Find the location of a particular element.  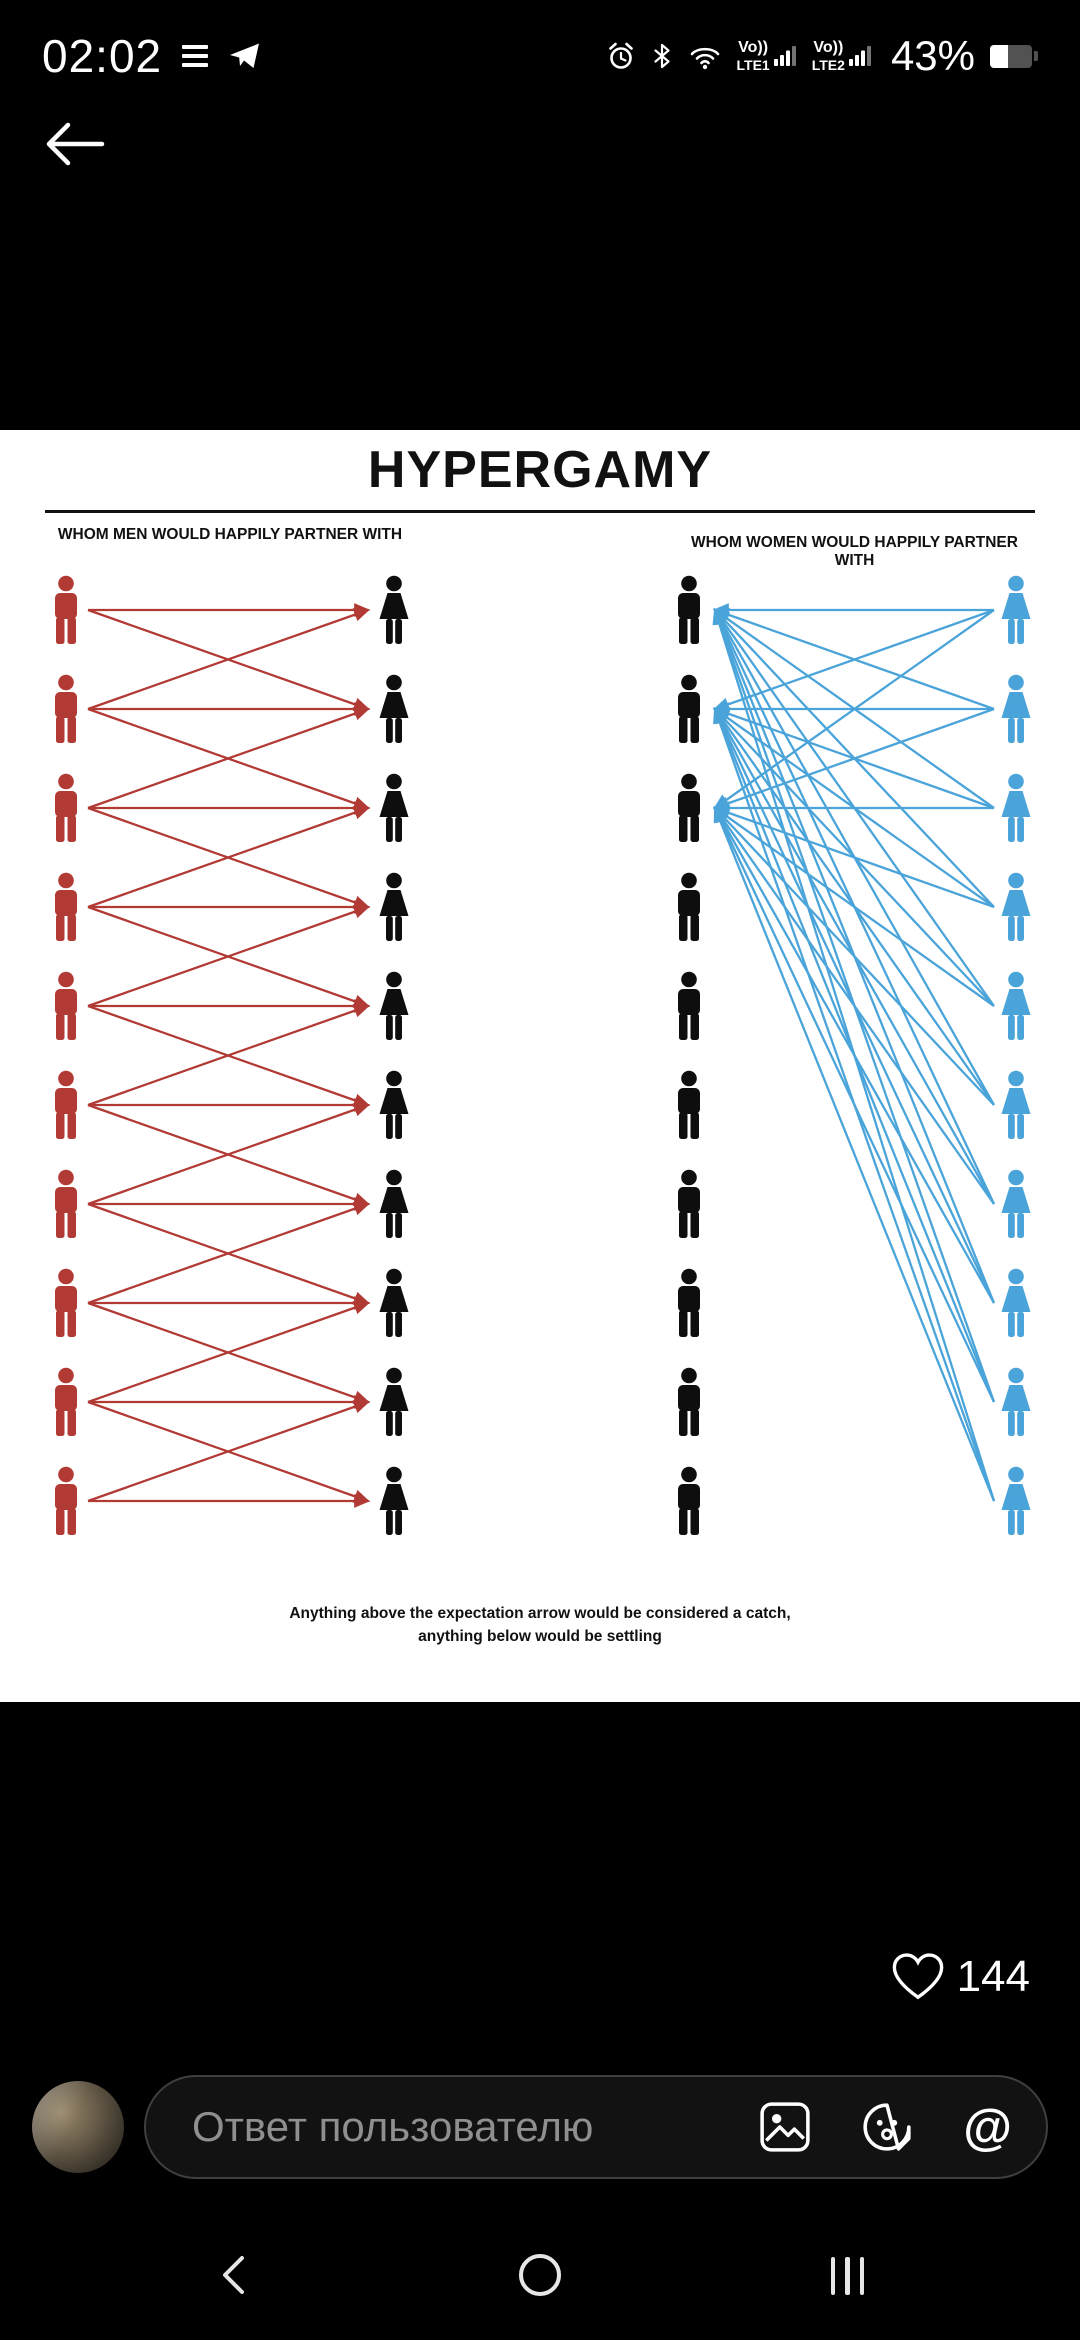

battery-icon is located at coordinates (1014, 56).